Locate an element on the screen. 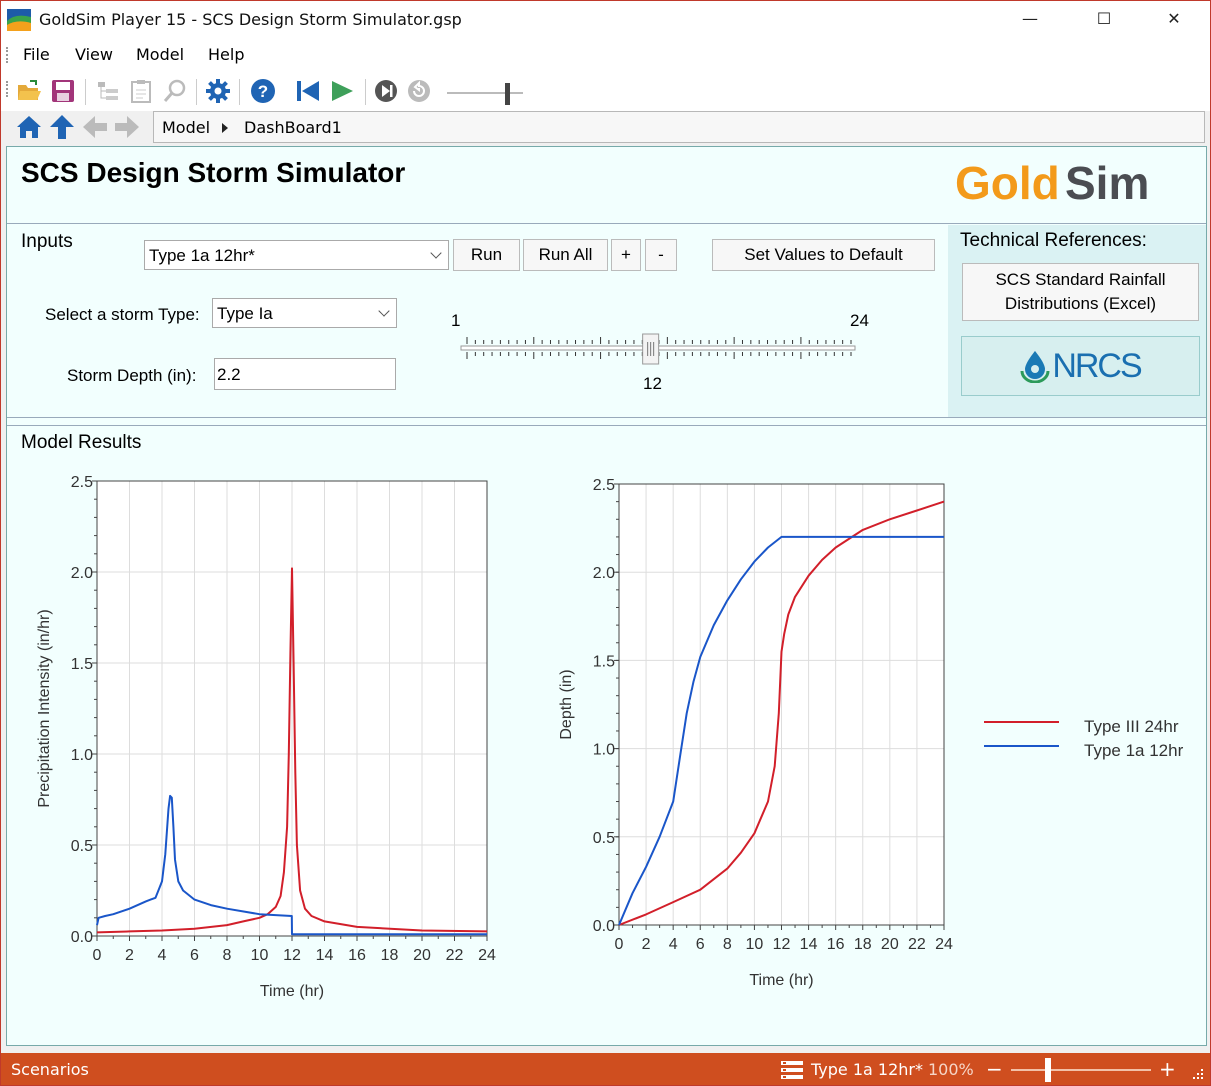 The width and height of the screenshot is (1211, 1086). x-tick-label: 8 is located at coordinates (227, 955).